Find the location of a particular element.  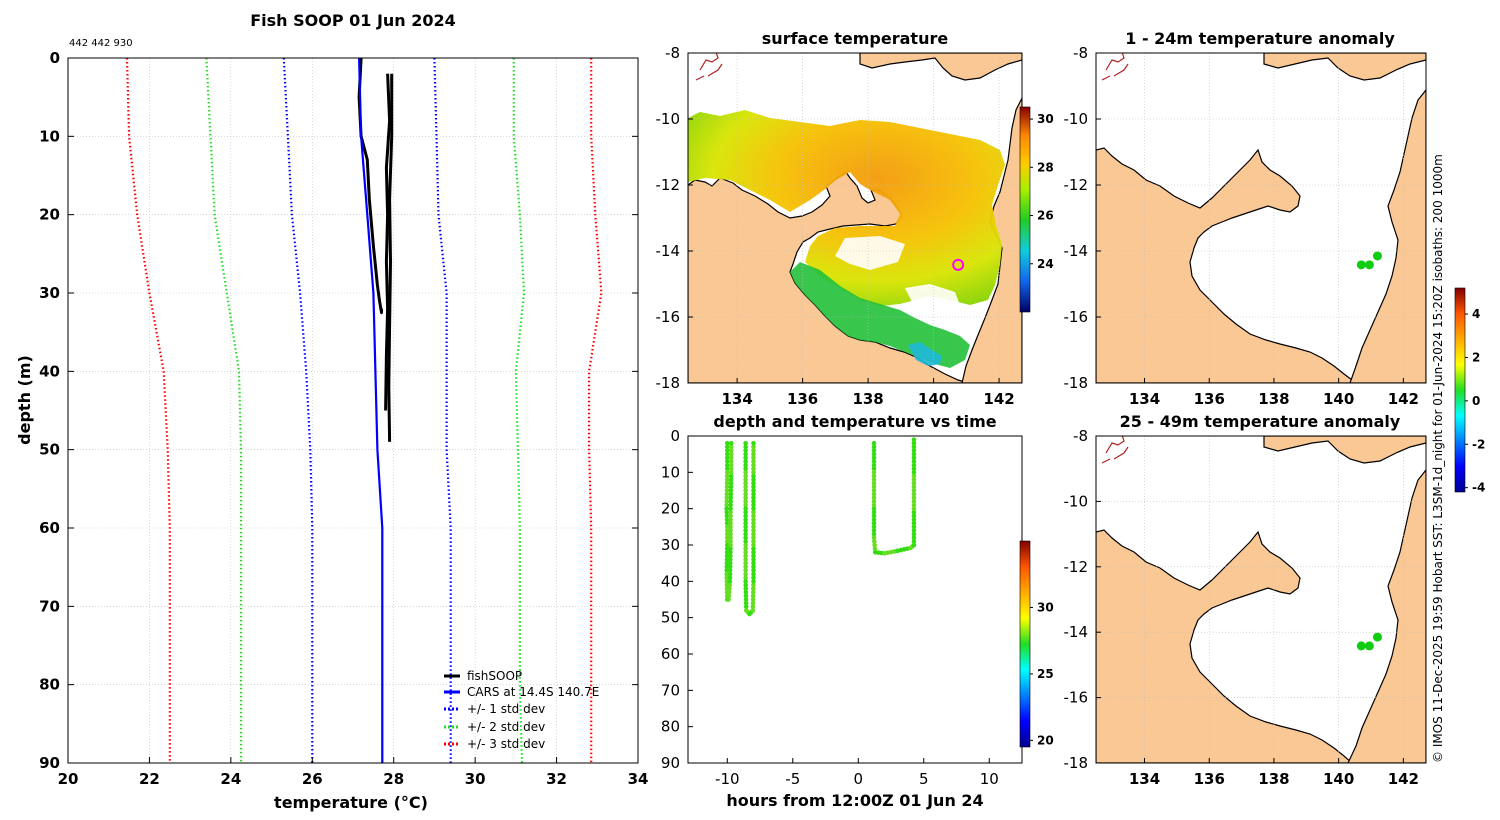

anomaly-deep-y-tick-label: -18 is located at coordinates (1076, 763).